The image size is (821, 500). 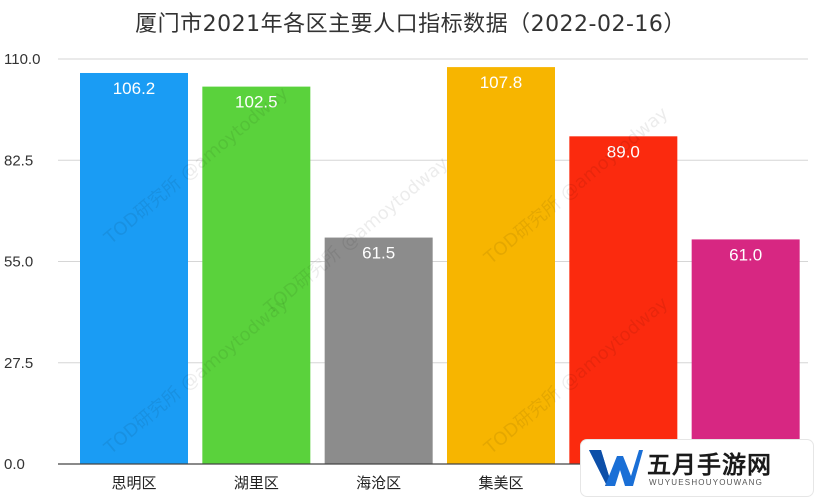 I want to click on data-label: 106.2, so click(x=134, y=88).